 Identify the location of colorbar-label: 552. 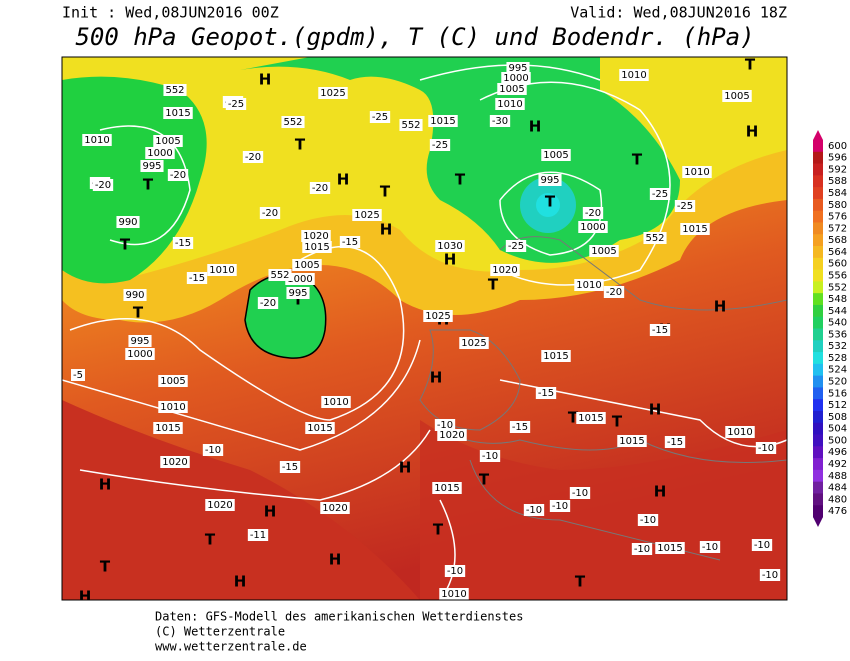
(837, 287).